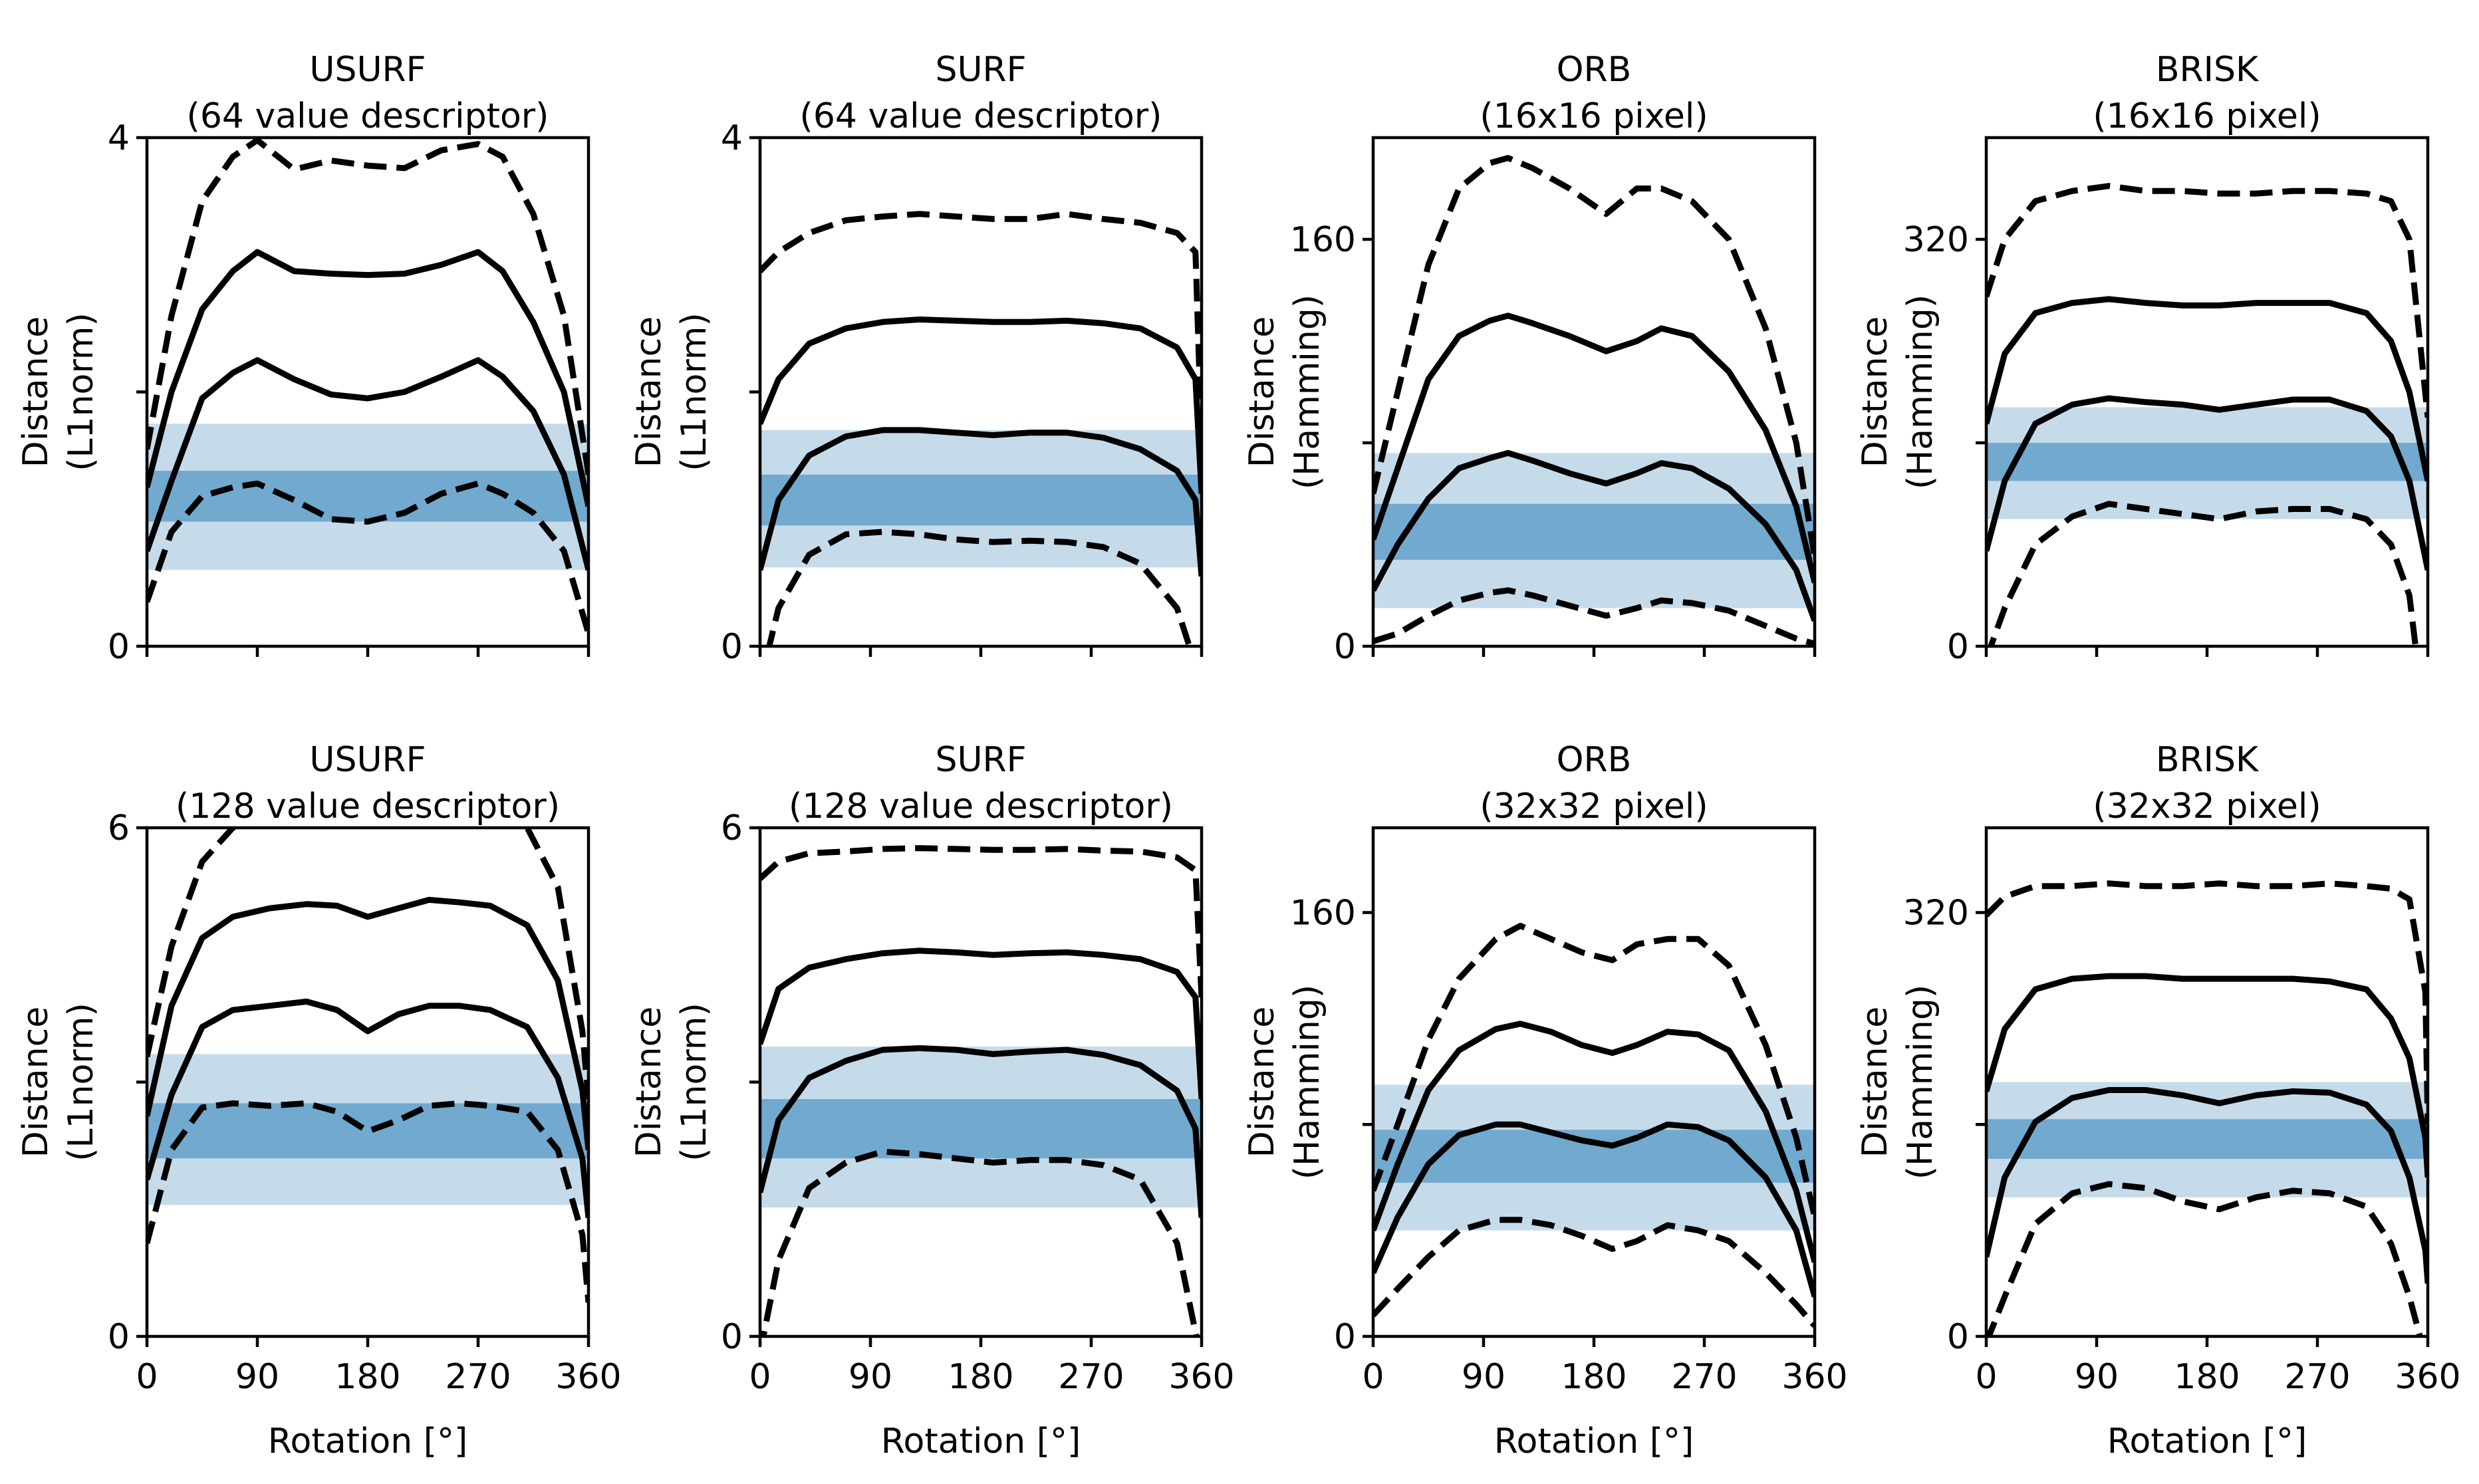  I want to click on panel-title: ORB (16x16 pixel), so click(1594, 93).